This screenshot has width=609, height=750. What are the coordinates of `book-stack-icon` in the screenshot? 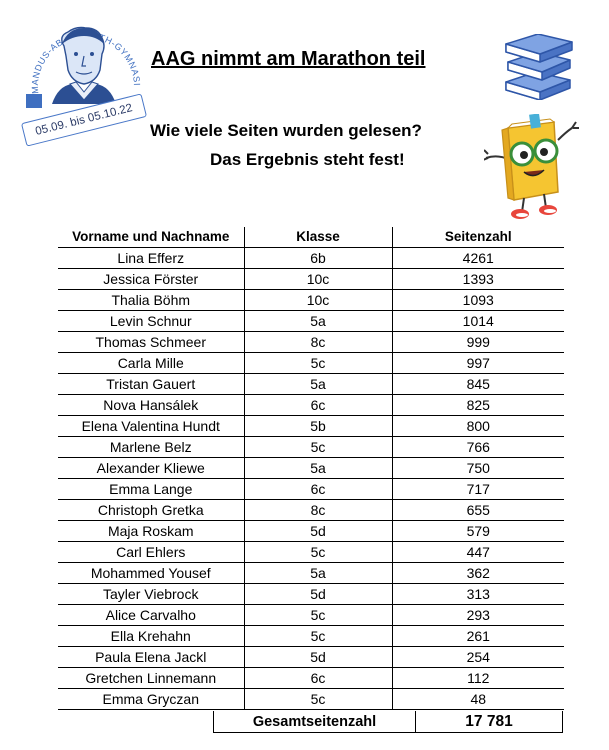 It's located at (539, 67).